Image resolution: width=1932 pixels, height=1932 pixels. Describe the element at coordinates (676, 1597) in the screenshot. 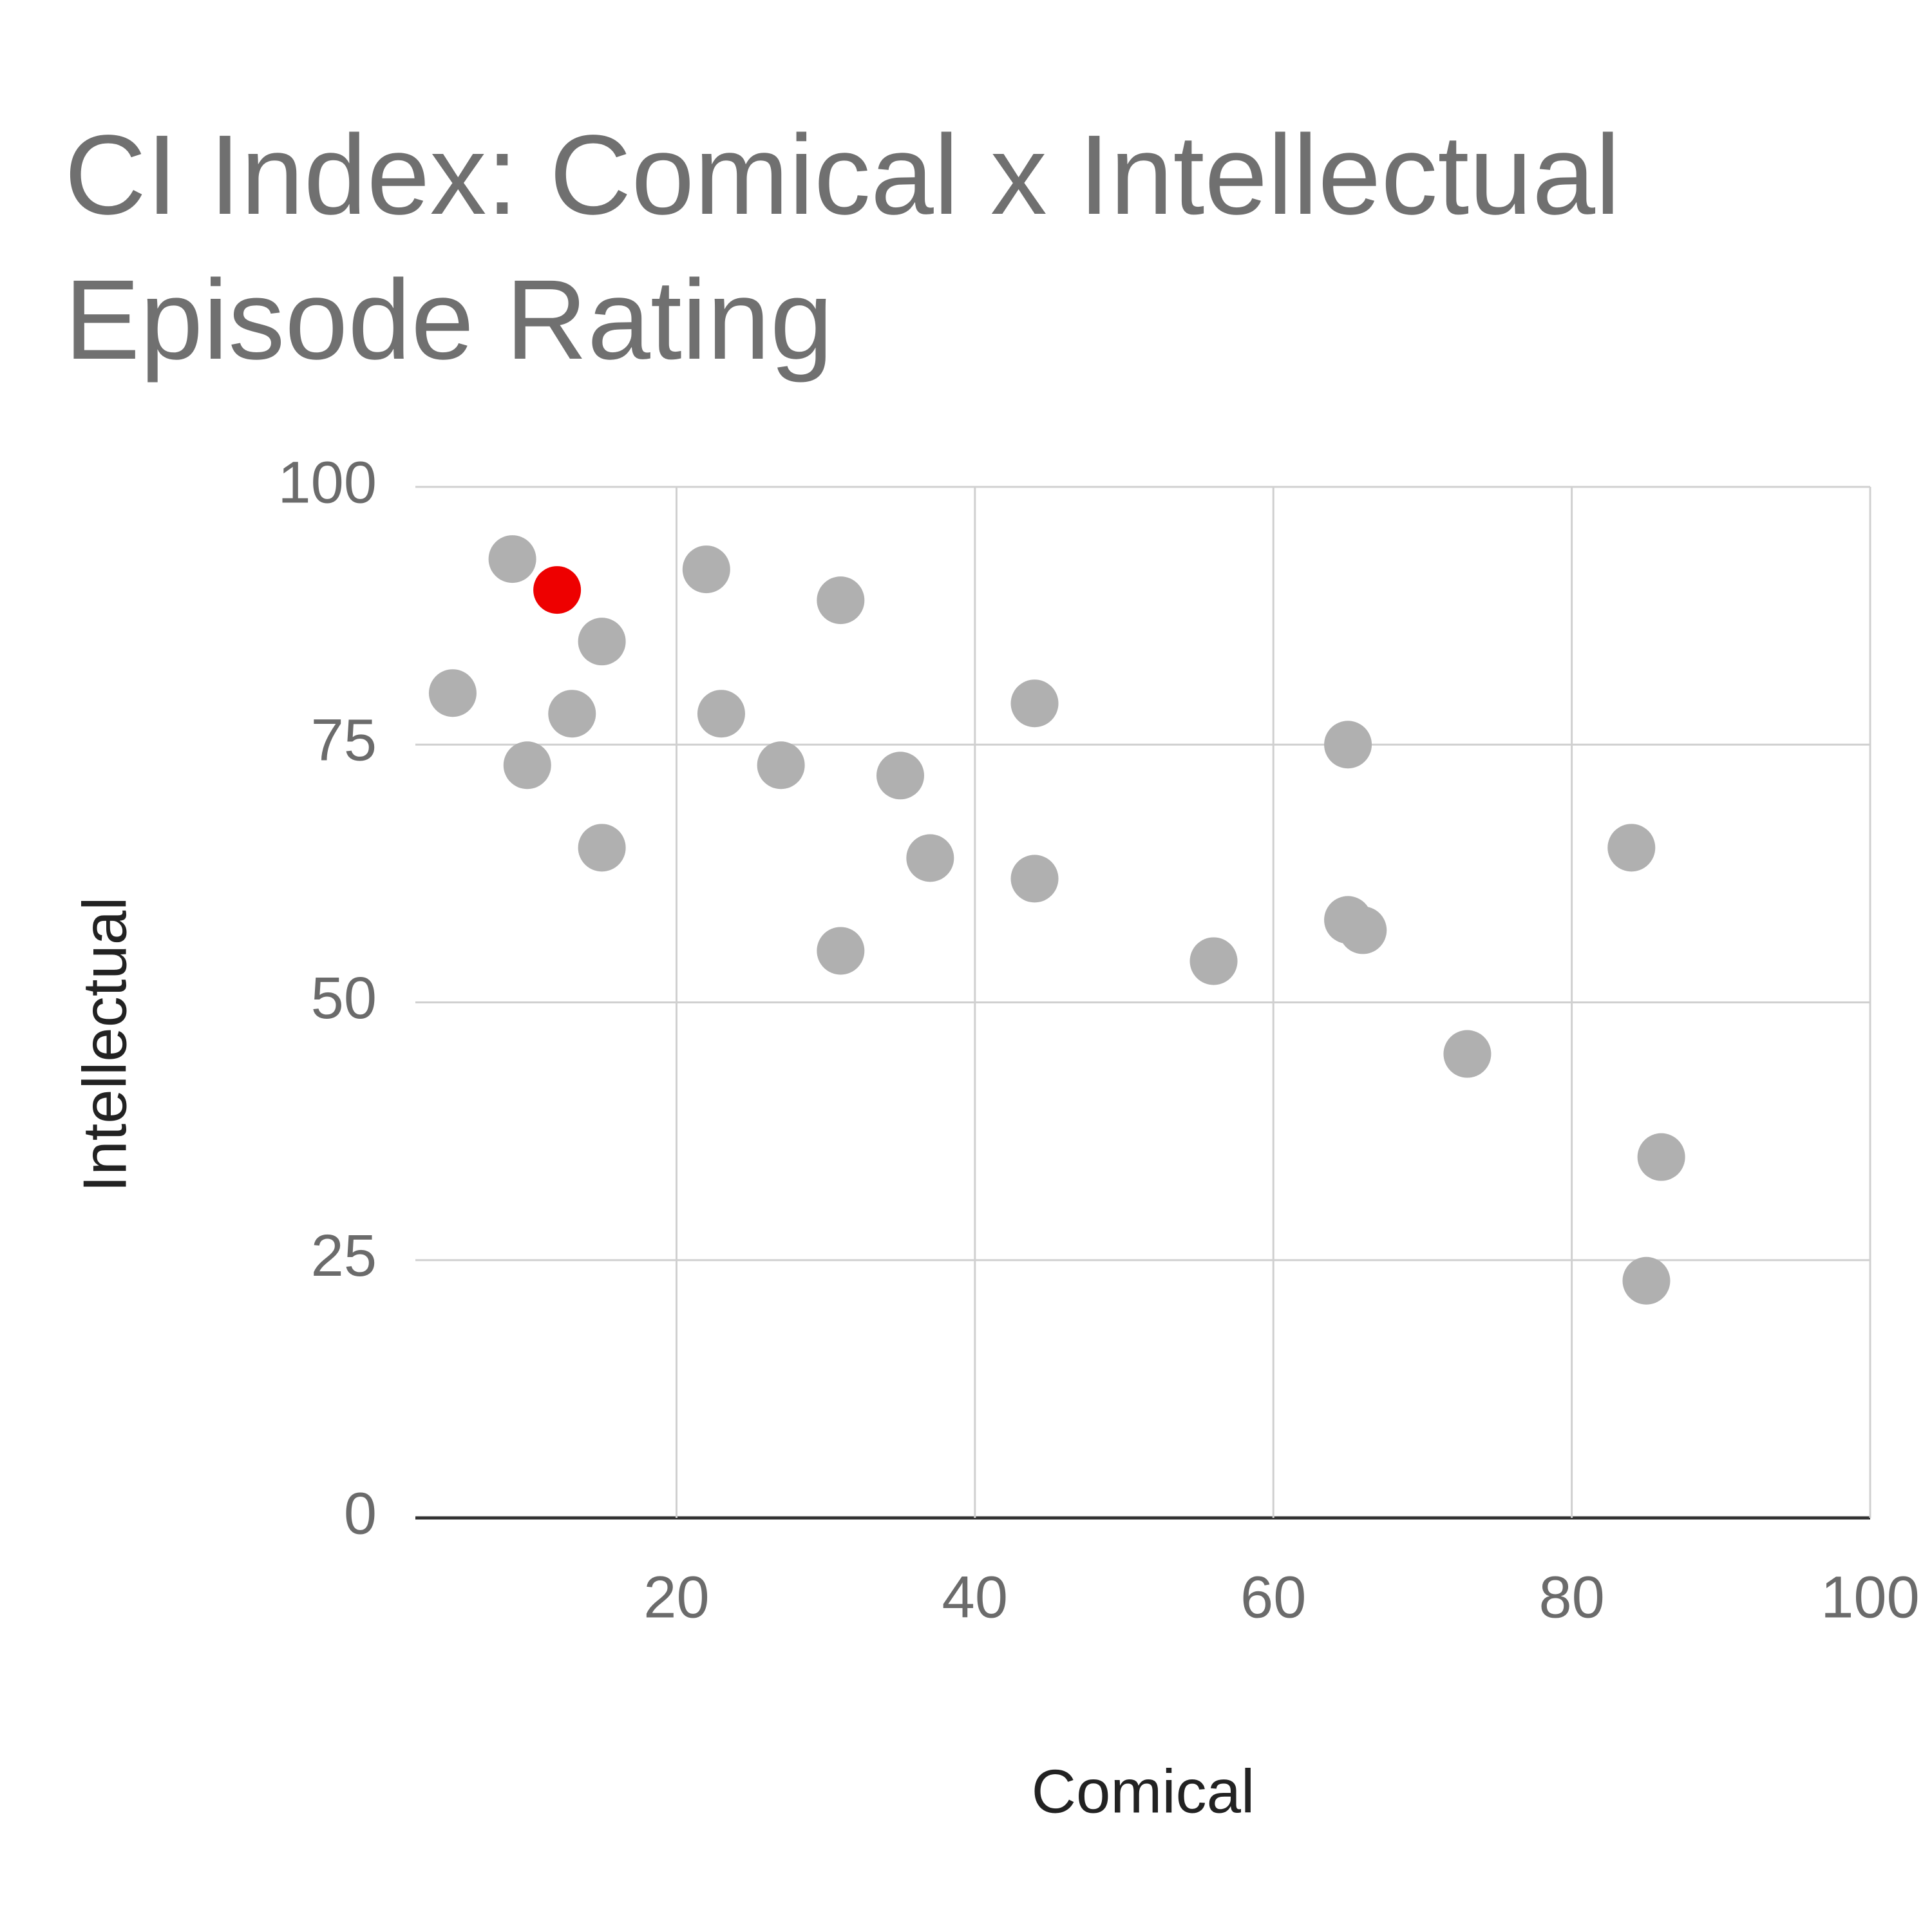

I see `x-tick-label: 20` at that location.